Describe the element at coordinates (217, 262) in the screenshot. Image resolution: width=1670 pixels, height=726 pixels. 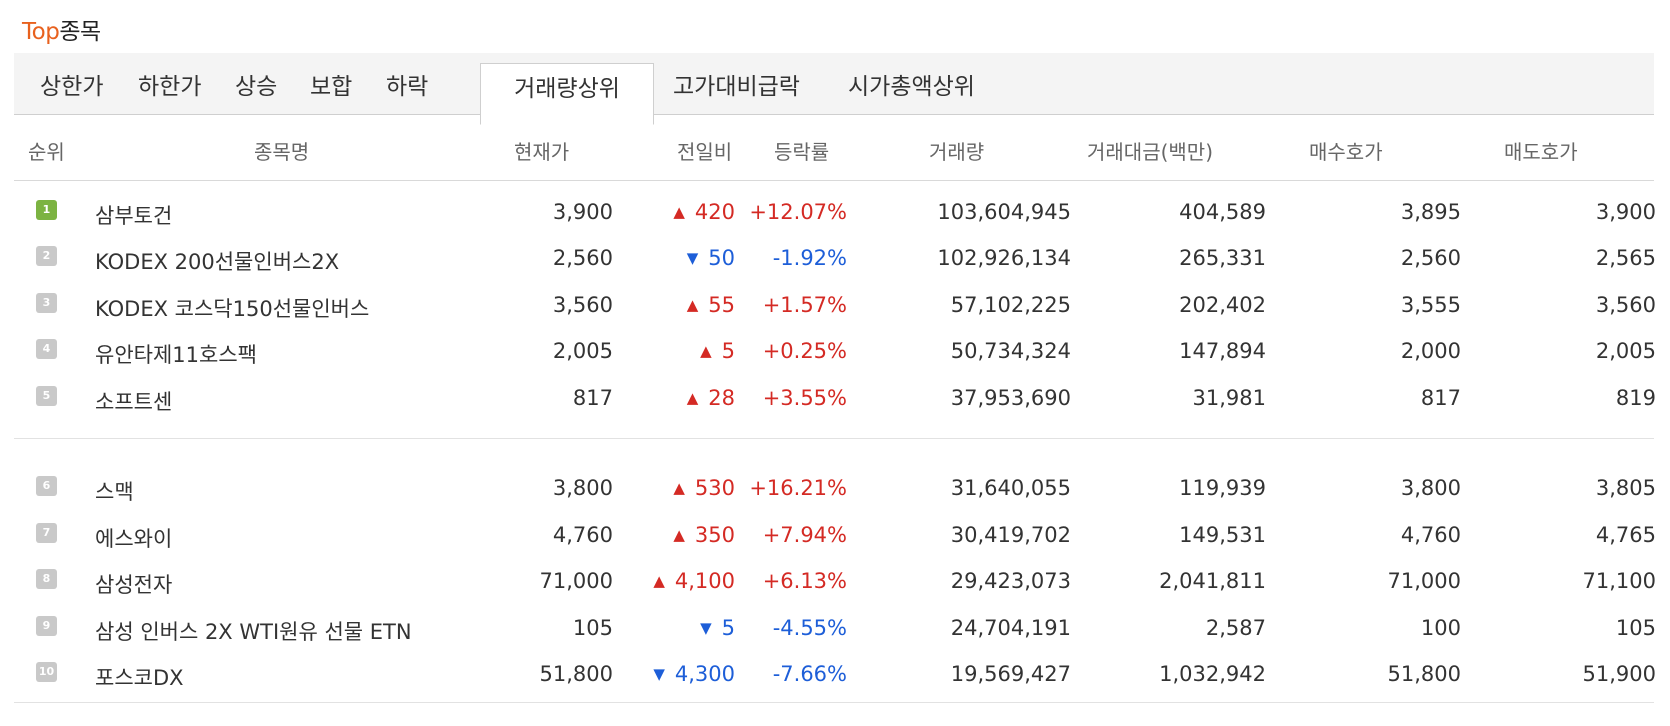
I see `stock-name-link: KODEX 200선물인버스2X` at that location.